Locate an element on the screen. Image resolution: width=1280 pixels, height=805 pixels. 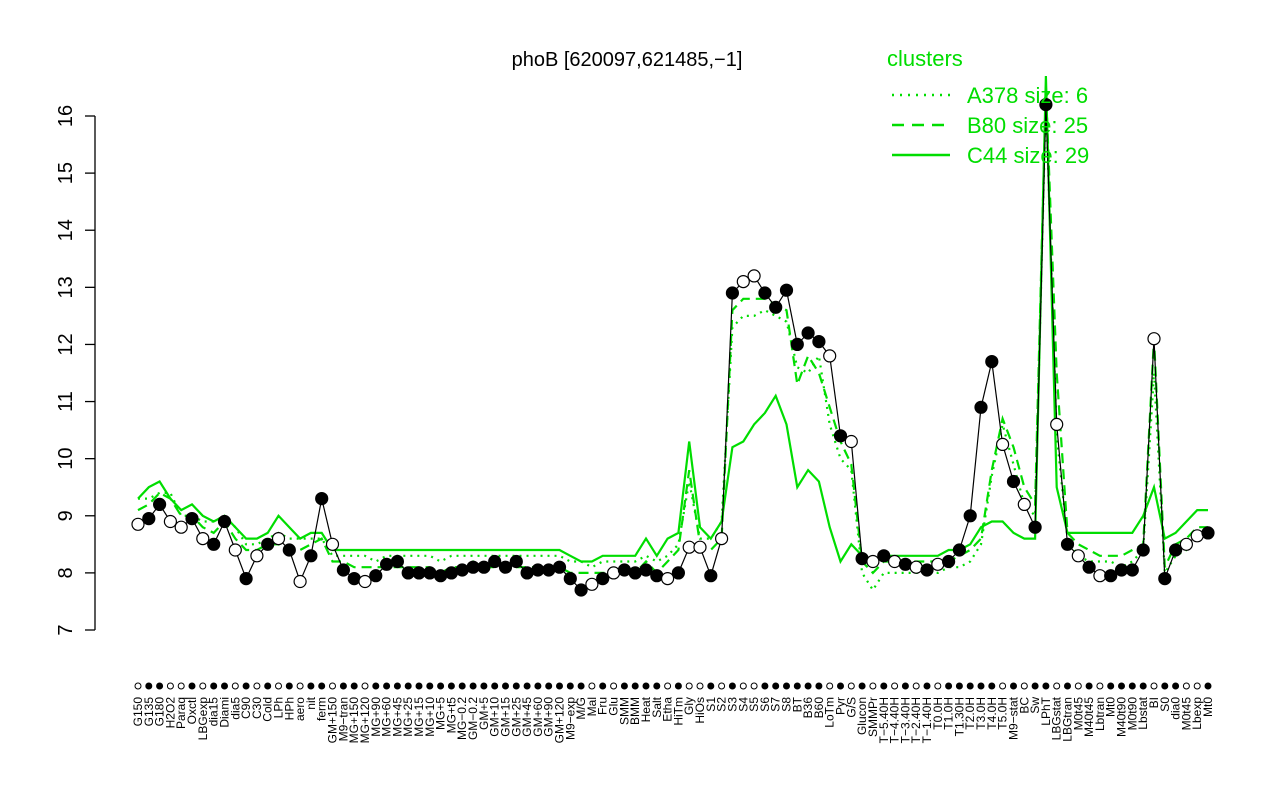
x-tick-label: Heat is located at coordinates (646, 709).